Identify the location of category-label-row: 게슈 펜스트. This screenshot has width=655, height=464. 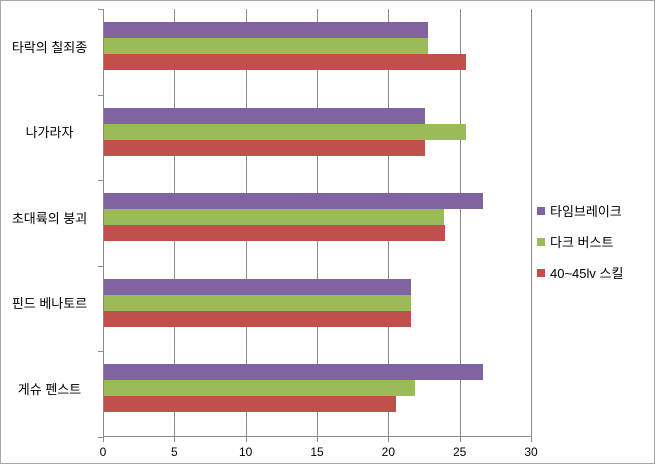
(49, 394).